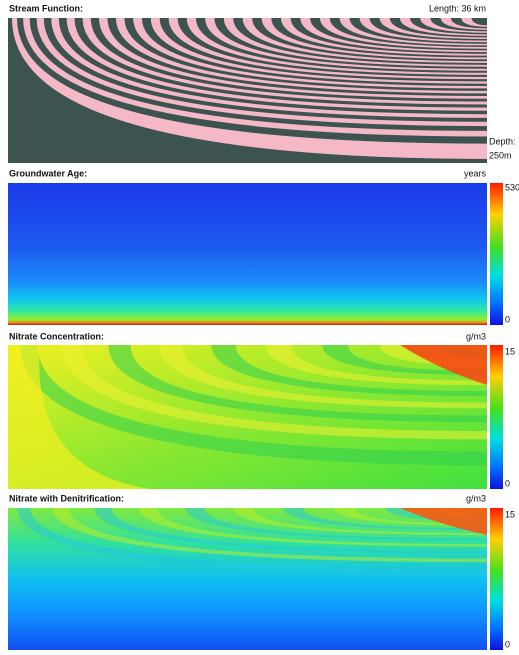 The height and width of the screenshot is (655, 519). Describe the element at coordinates (500, 155) in the screenshot. I see `depth-value: 250m` at that location.